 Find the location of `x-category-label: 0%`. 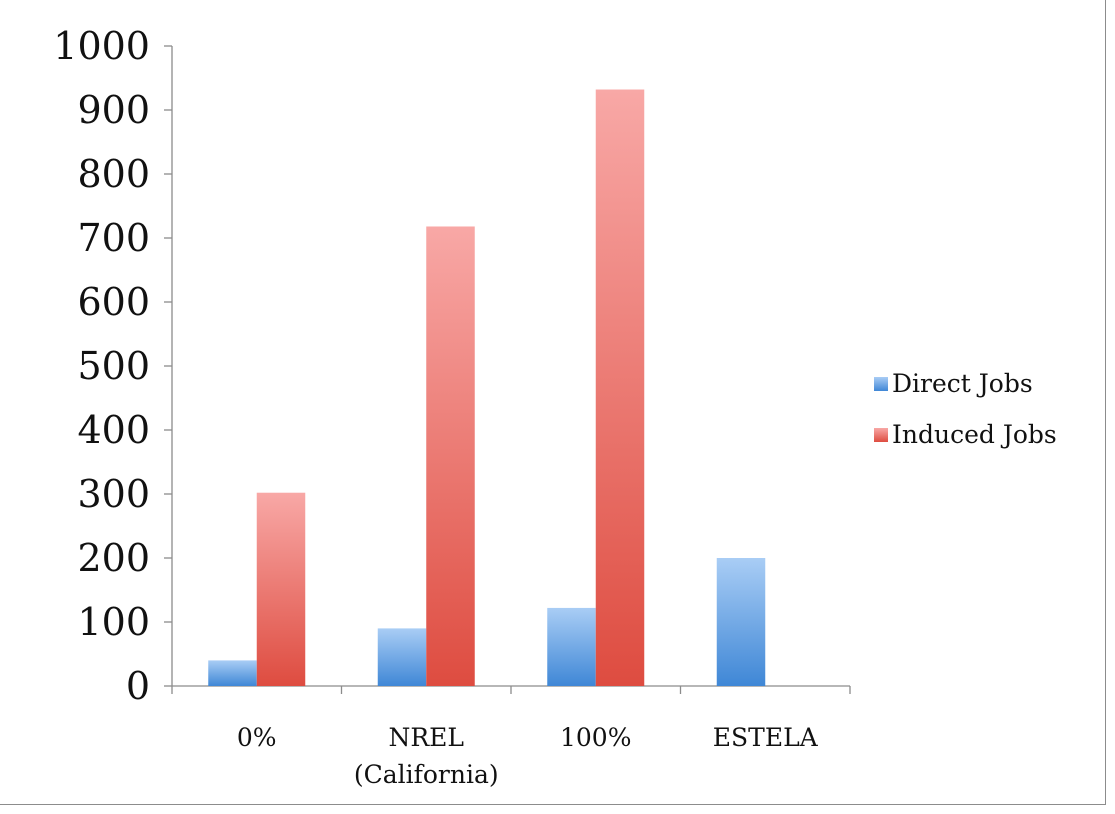

x-category-label: 0% is located at coordinates (257, 737).